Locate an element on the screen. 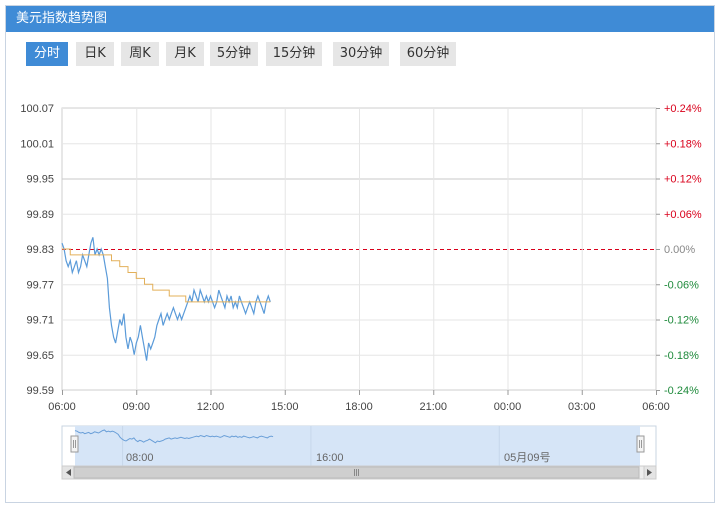  navigator-selection is located at coordinates (357, 446).